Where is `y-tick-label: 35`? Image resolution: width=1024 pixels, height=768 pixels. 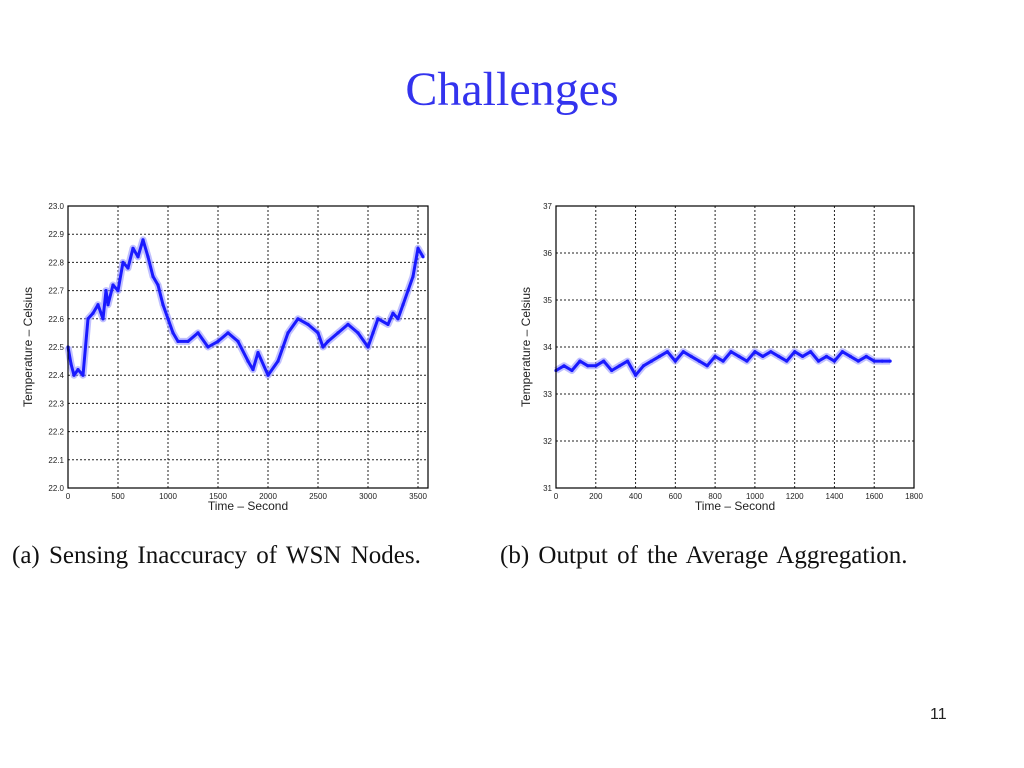 y-tick-label: 35 is located at coordinates (547, 300).